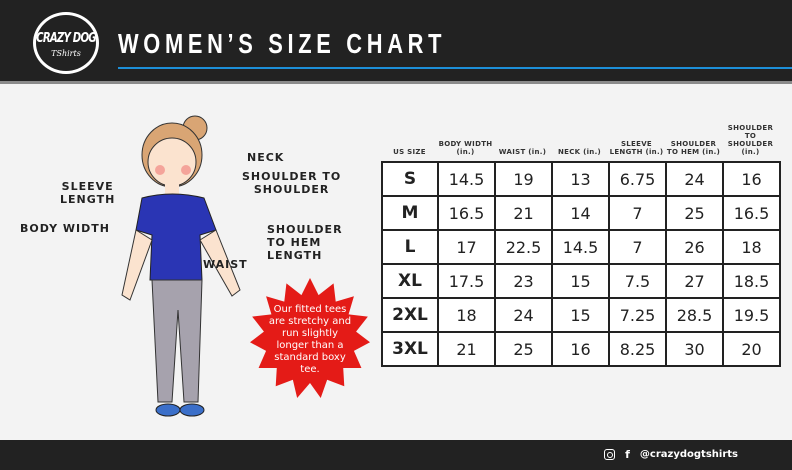 The image size is (792, 470). Describe the element at coordinates (523, 179) in the screenshot. I see `value-cell: 19` at that location.